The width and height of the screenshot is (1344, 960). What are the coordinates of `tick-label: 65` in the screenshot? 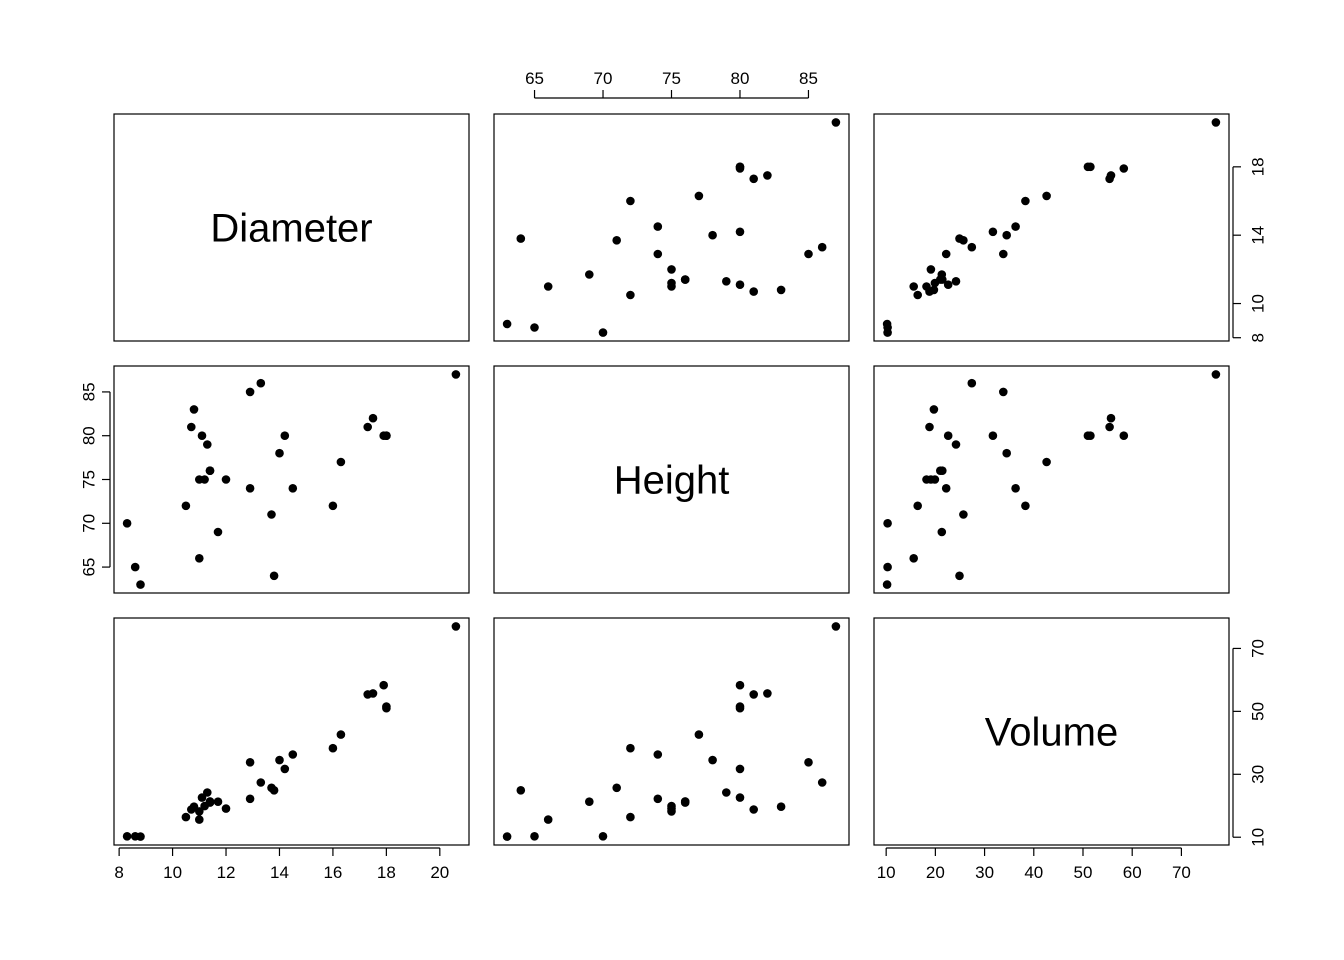 It's located at (534, 78).